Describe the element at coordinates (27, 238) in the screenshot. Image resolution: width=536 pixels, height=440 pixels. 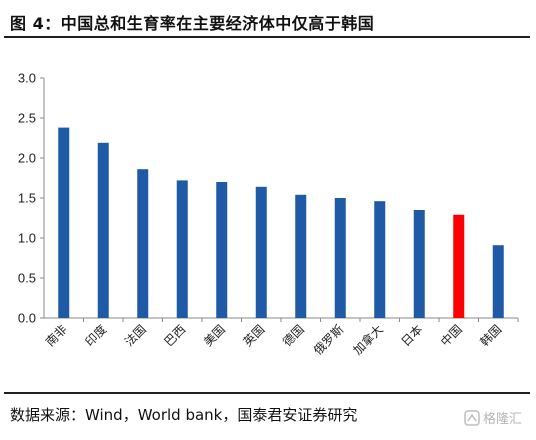
I see `y-tick-label: 1.0` at that location.